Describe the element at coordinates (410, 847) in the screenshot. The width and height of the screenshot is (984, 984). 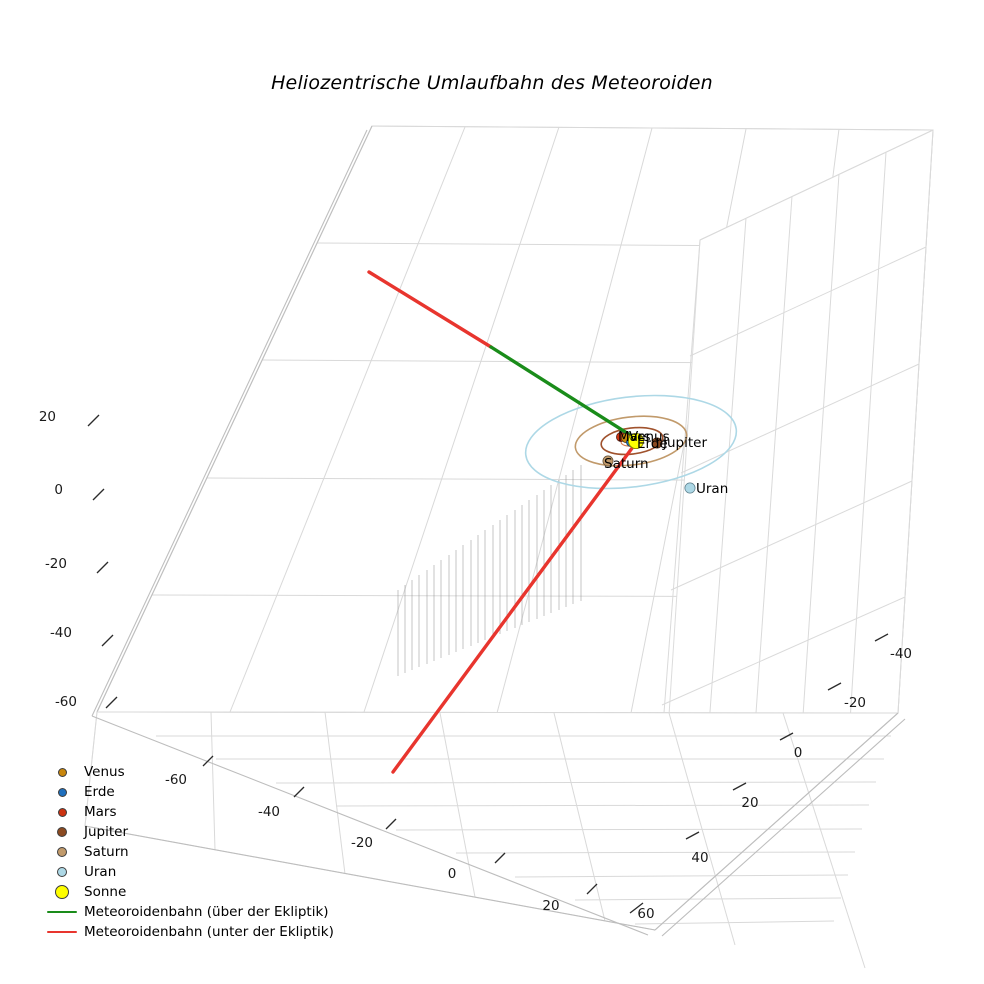
I see `x-axis-tick-labels: -60 -40 -20 0 20 60` at that location.